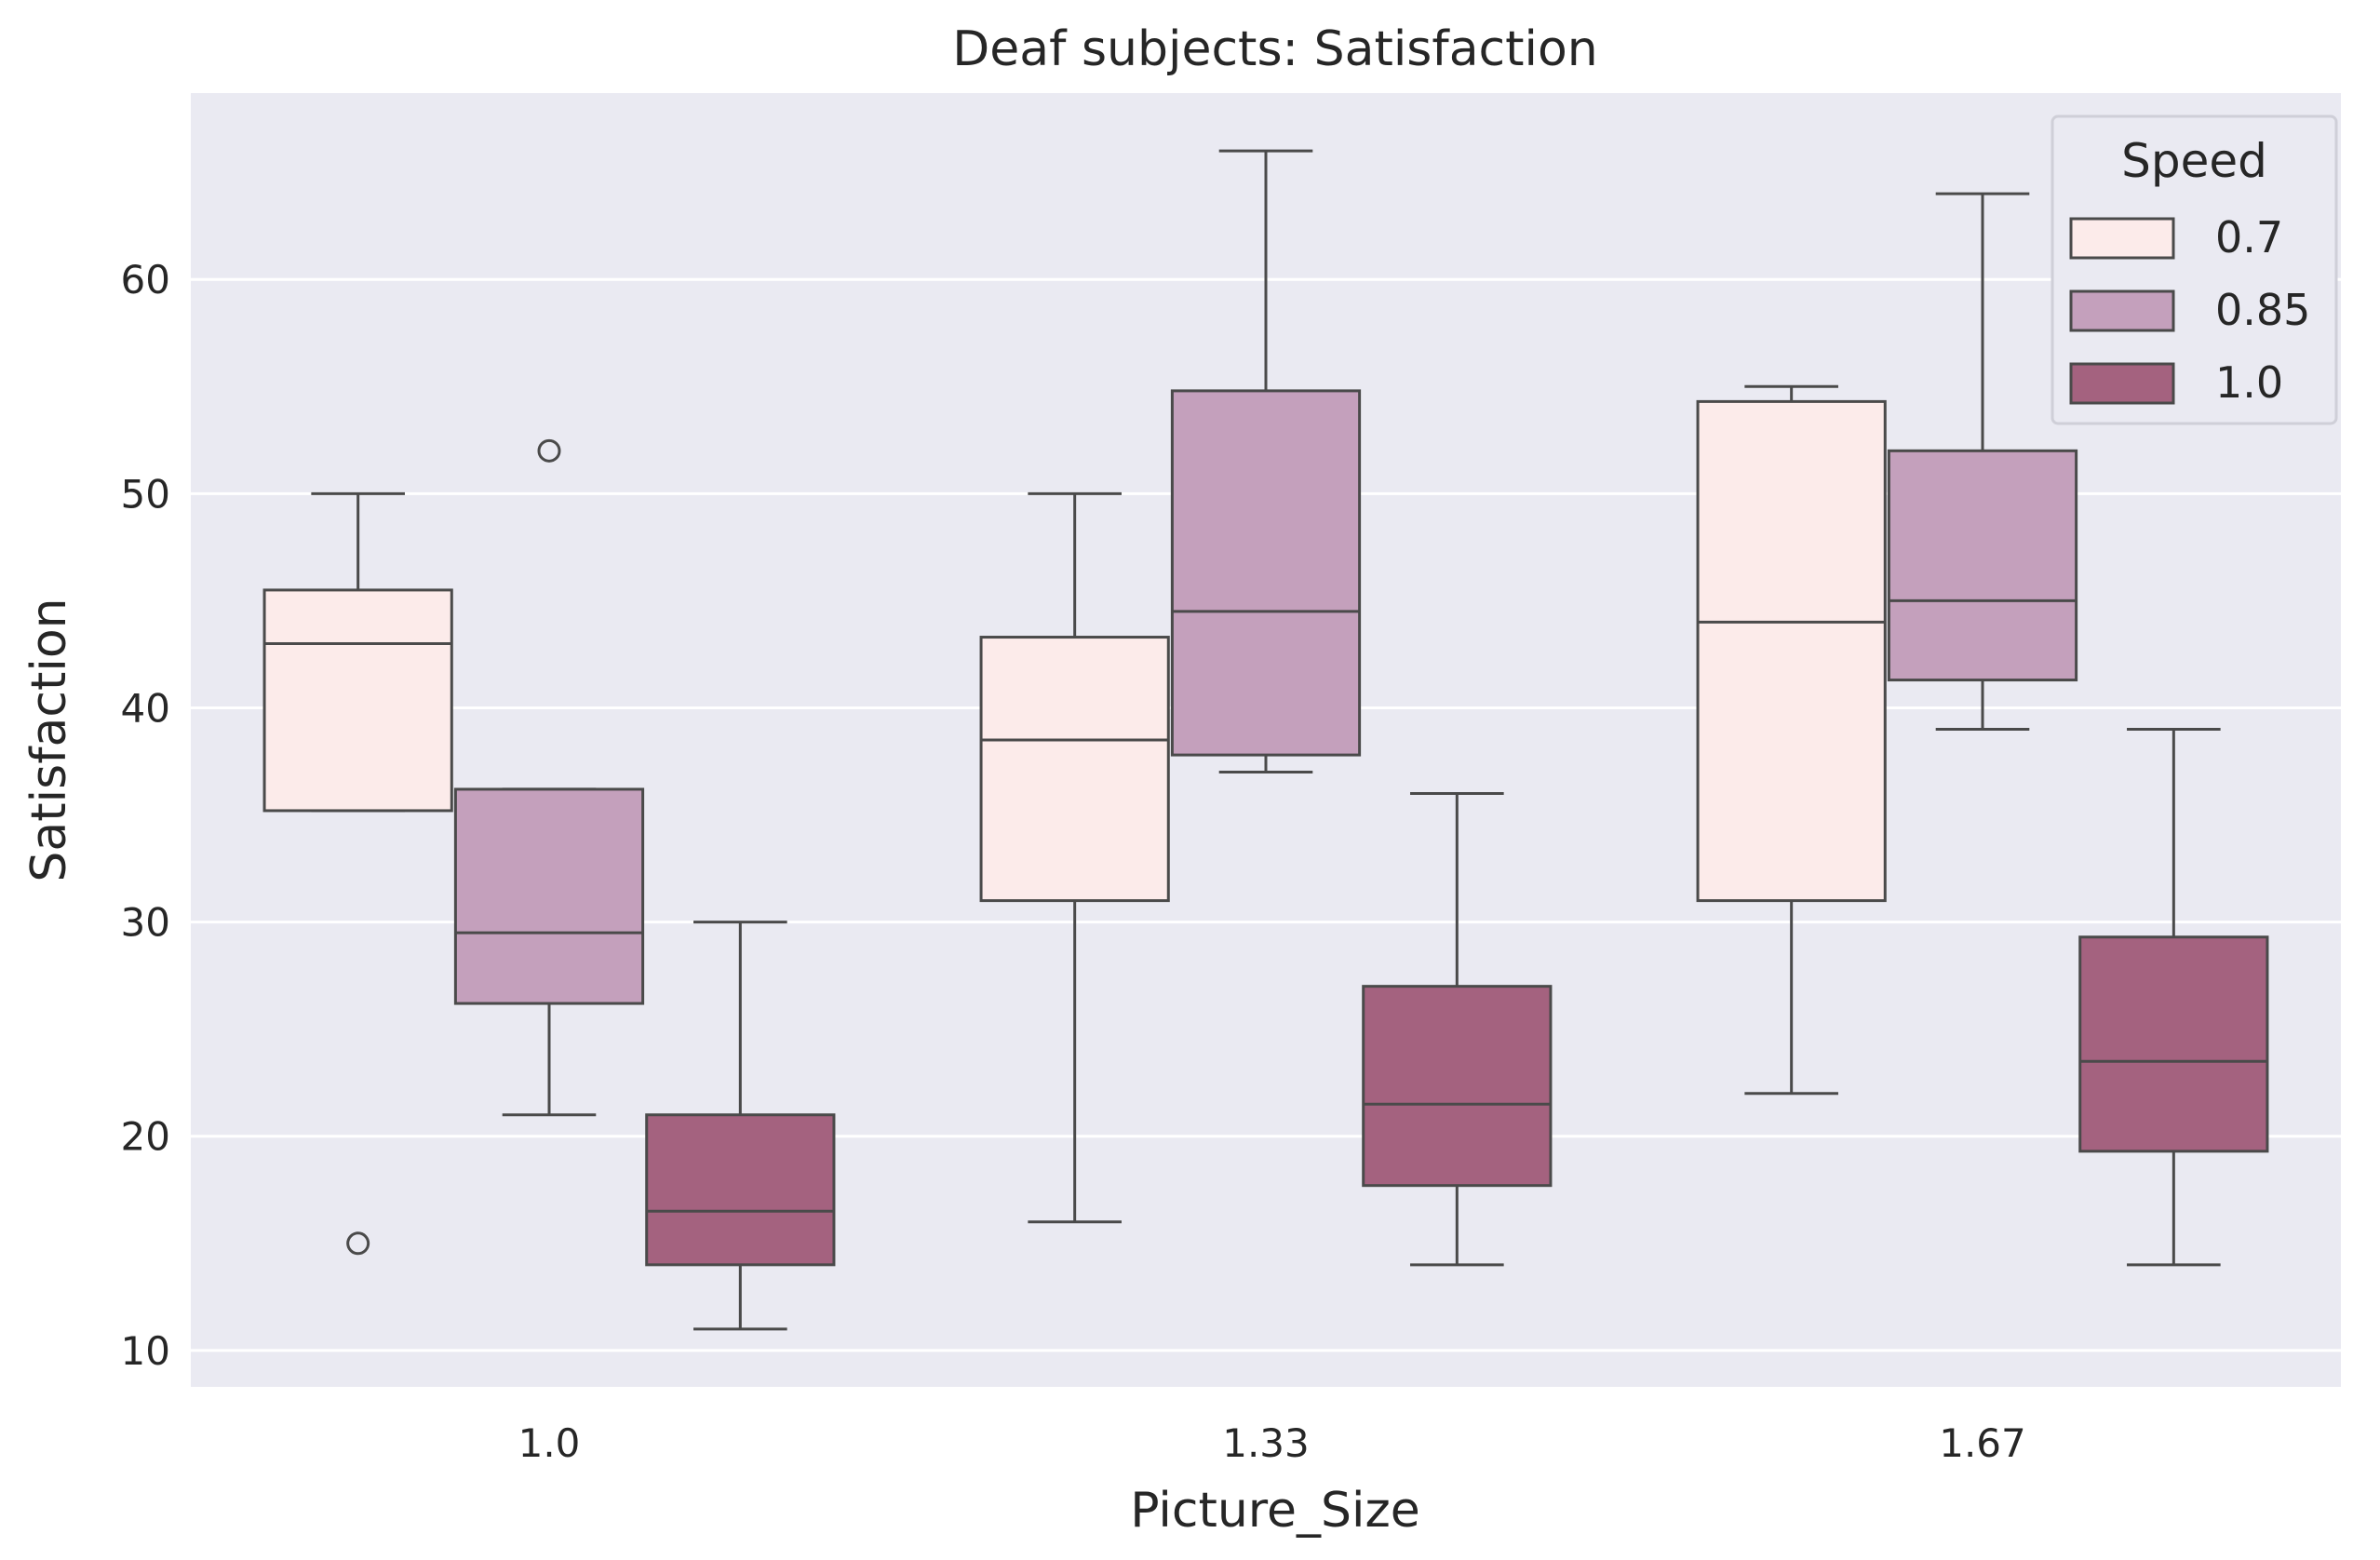 The image size is (2380, 1560). Describe the element at coordinates (2262, 310) in the screenshot. I see `legend-label-0-85: 0.85` at that location.